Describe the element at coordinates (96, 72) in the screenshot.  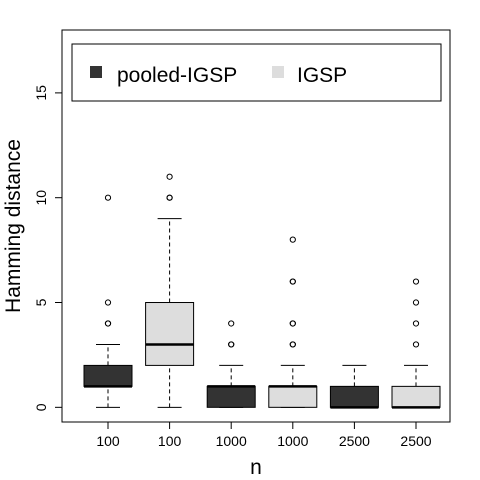
I see `legend-swatch-pooled-igsp` at that location.